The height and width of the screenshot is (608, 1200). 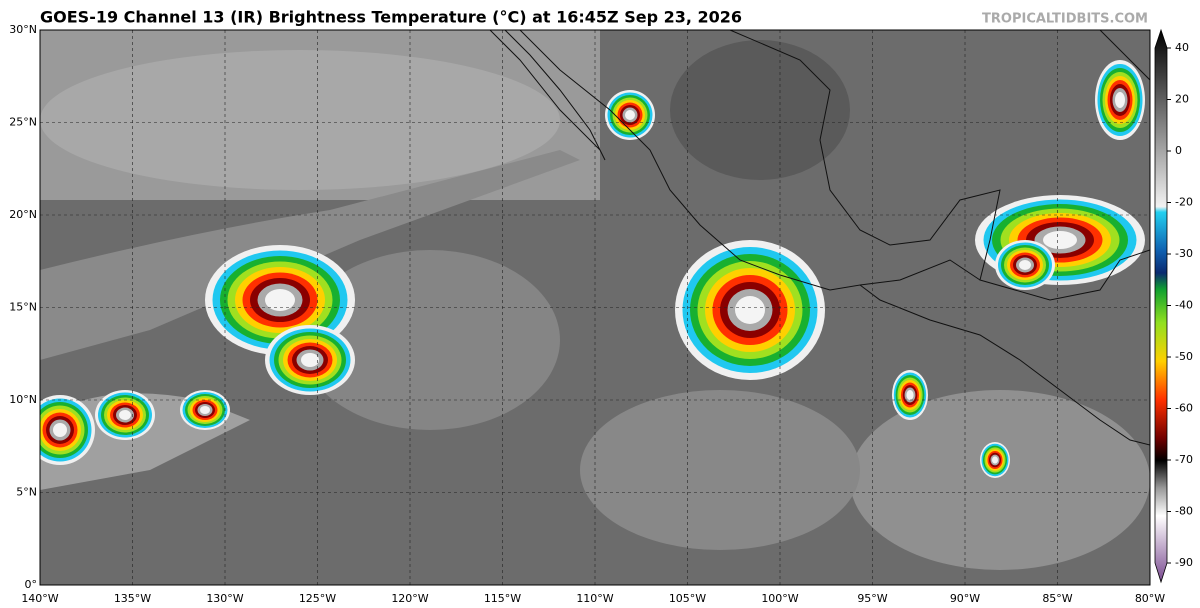 What do you see at coordinates (1184, 459) in the screenshot?
I see `colorbar-label: -70` at bounding box center [1184, 459].